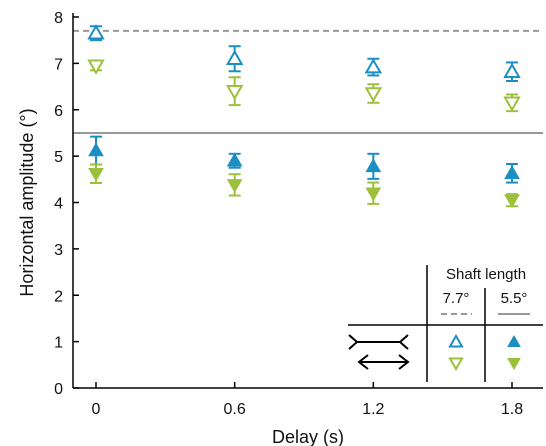 The height and width of the screenshot is (446, 546). Describe the element at coordinates (373, 409) in the screenshot. I see `x-tick-label: 1.2` at that location.